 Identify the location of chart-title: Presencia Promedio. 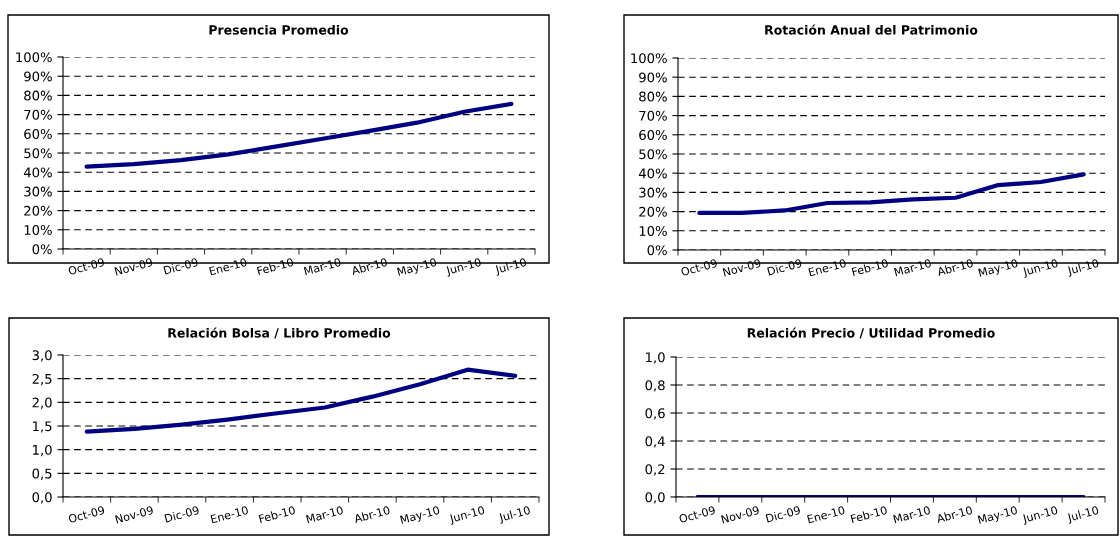
(279, 29).